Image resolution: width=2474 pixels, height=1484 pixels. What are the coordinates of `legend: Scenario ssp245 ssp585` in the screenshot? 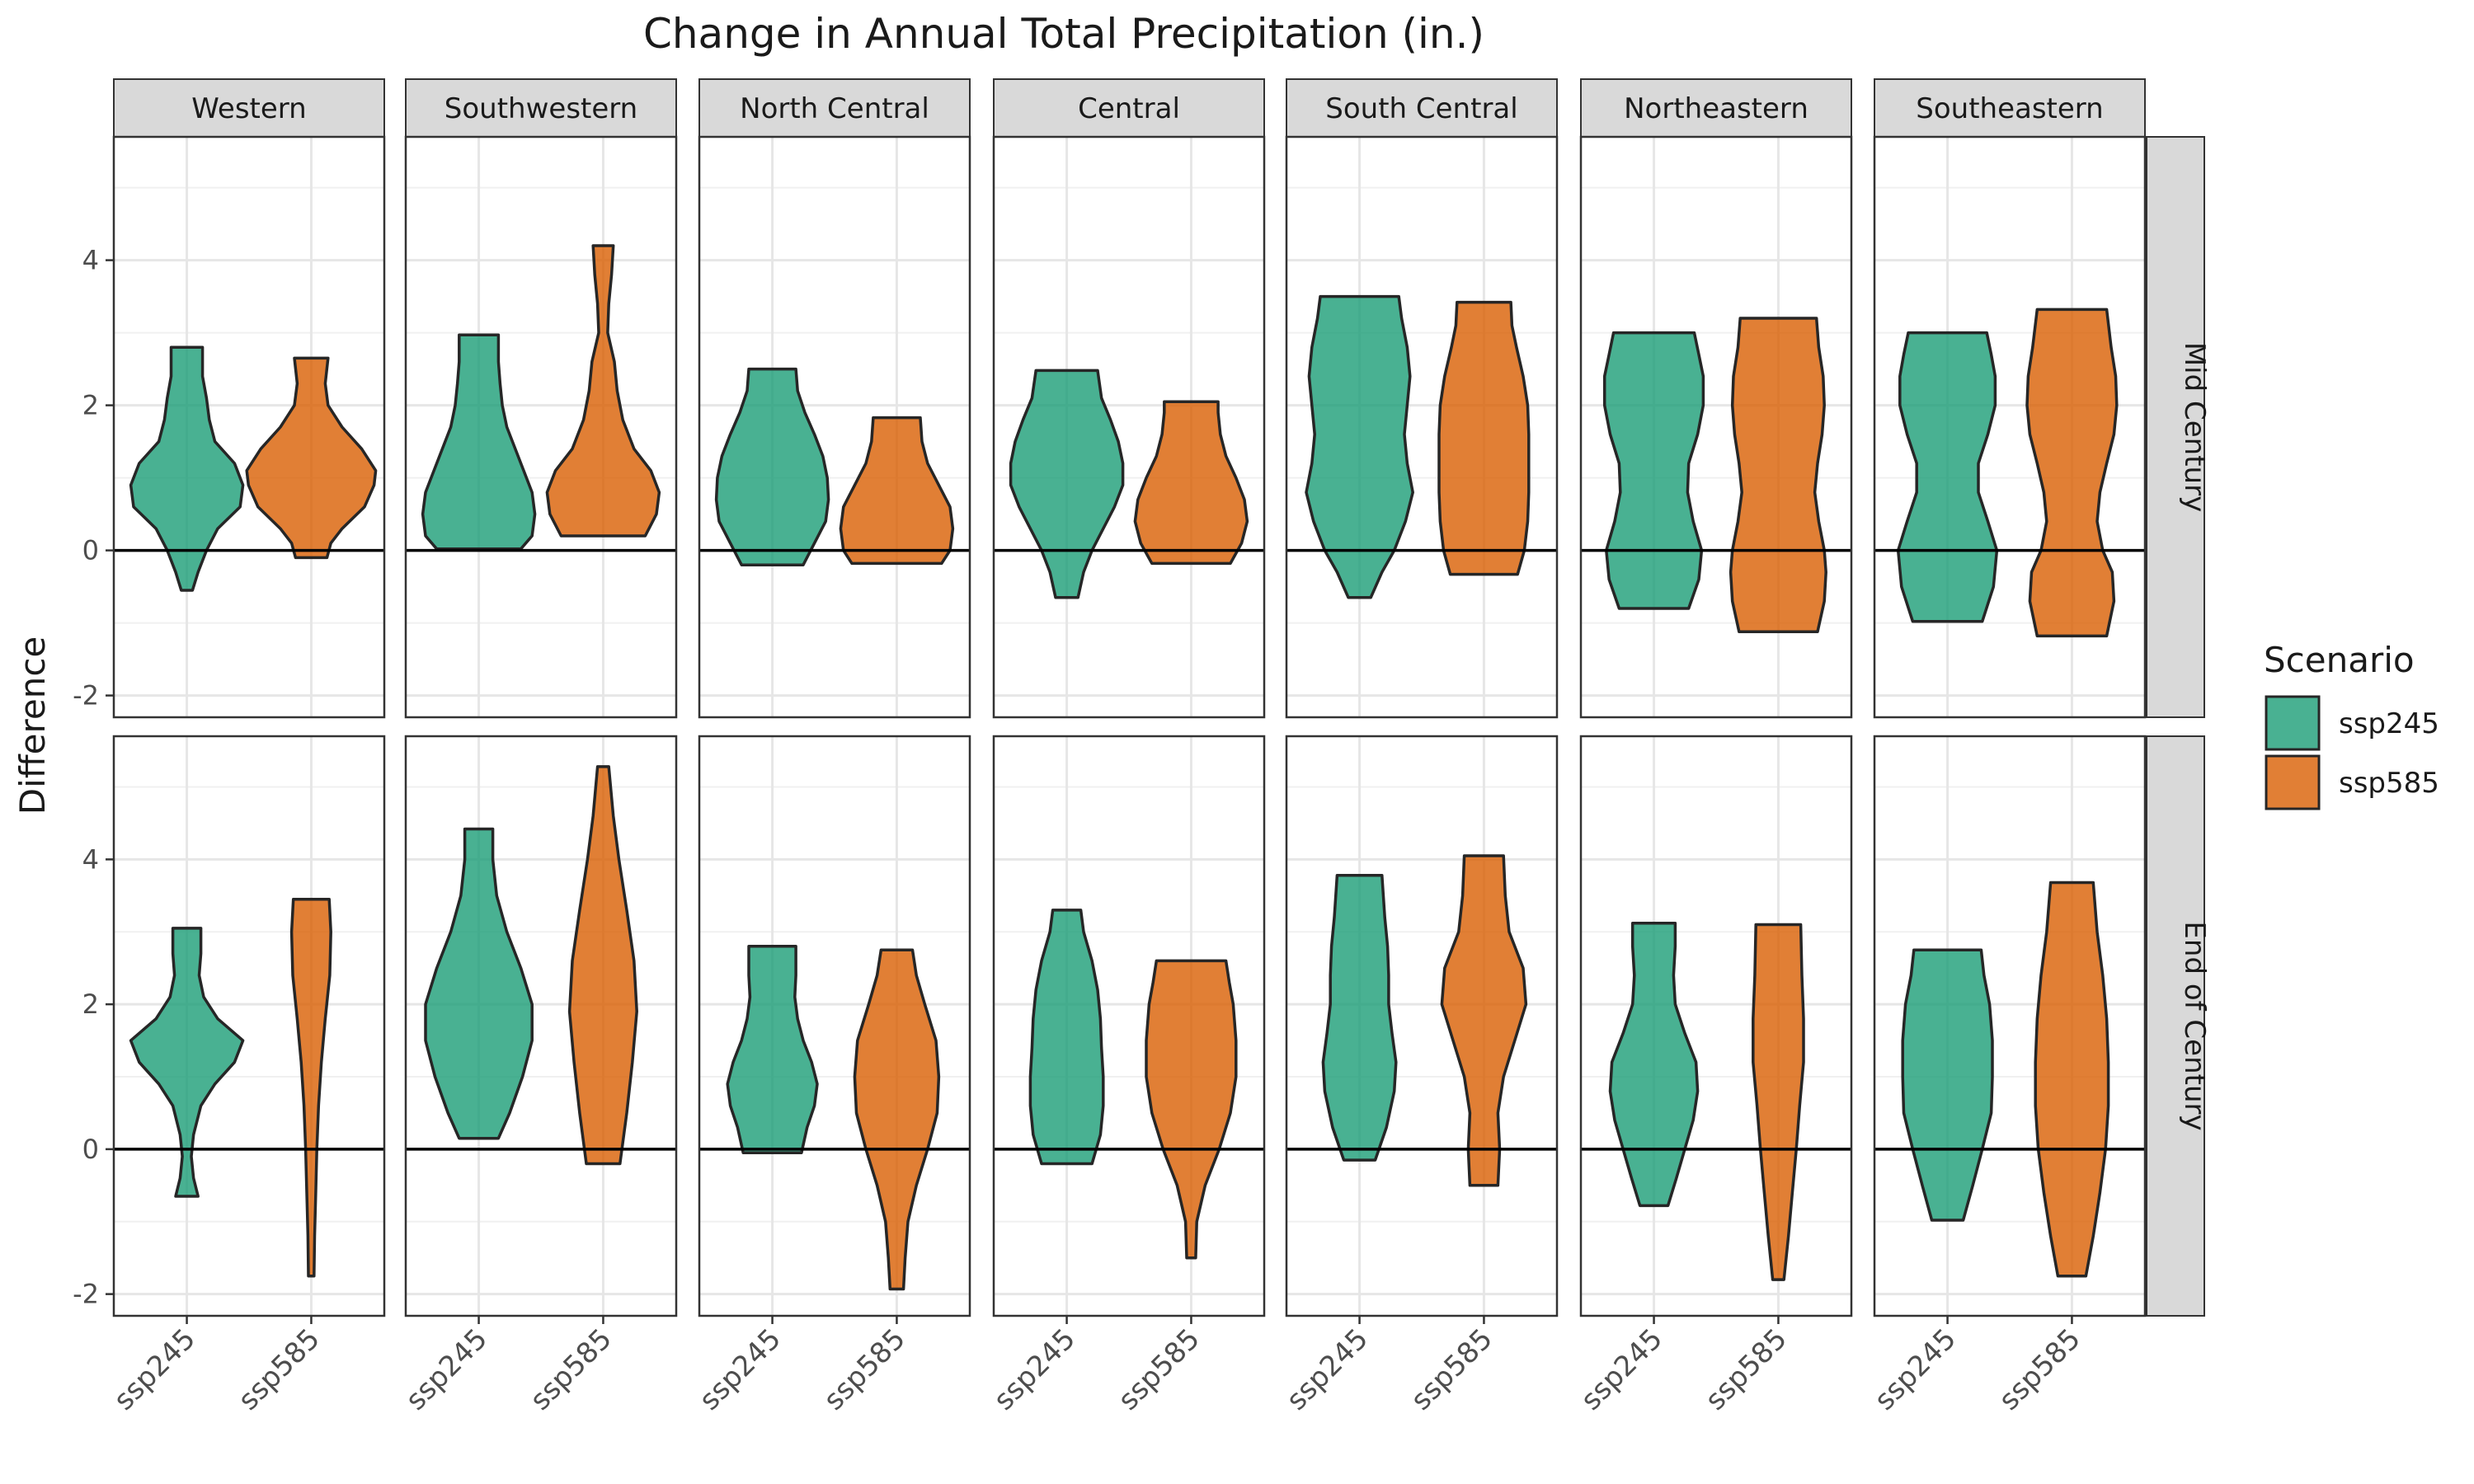 It's located at (2351, 725).